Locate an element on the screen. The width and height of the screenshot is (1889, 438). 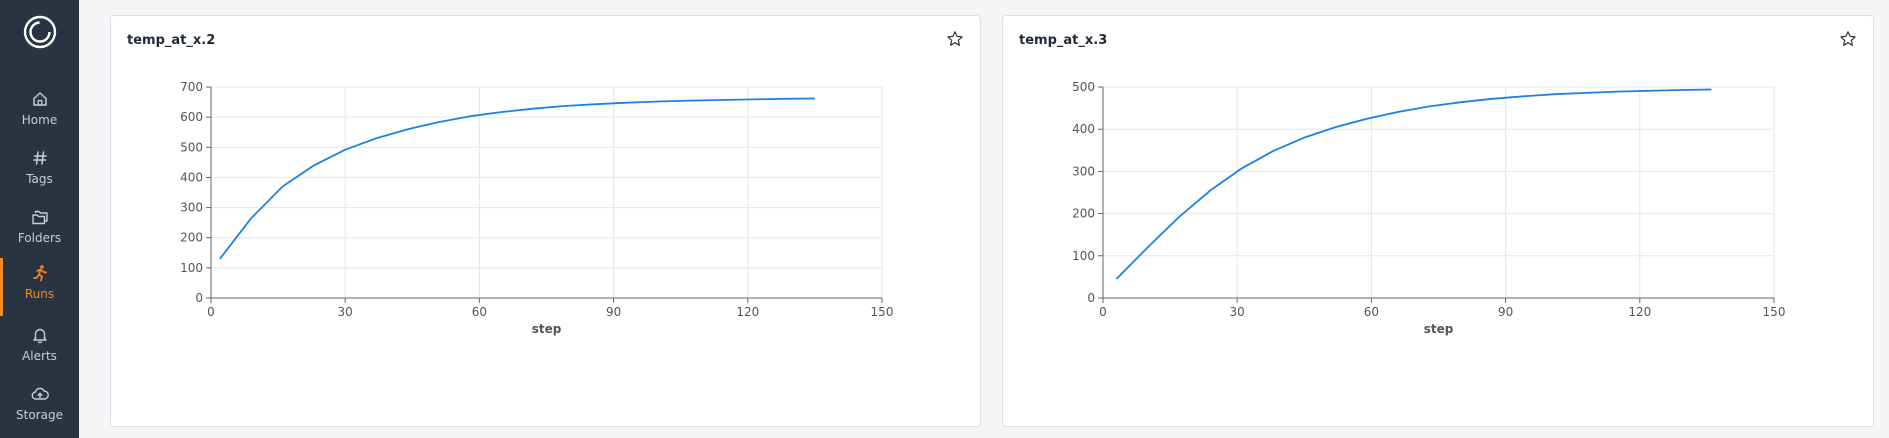
sidebar-item-label: Alerts is located at coordinates (39, 356).